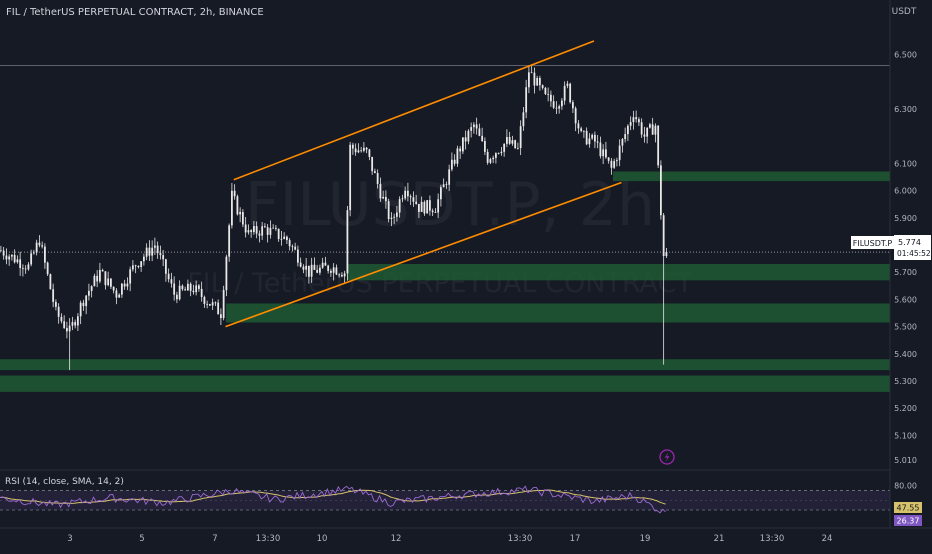  I want to click on rsi-value-tag-text: 26.37, so click(908, 521).